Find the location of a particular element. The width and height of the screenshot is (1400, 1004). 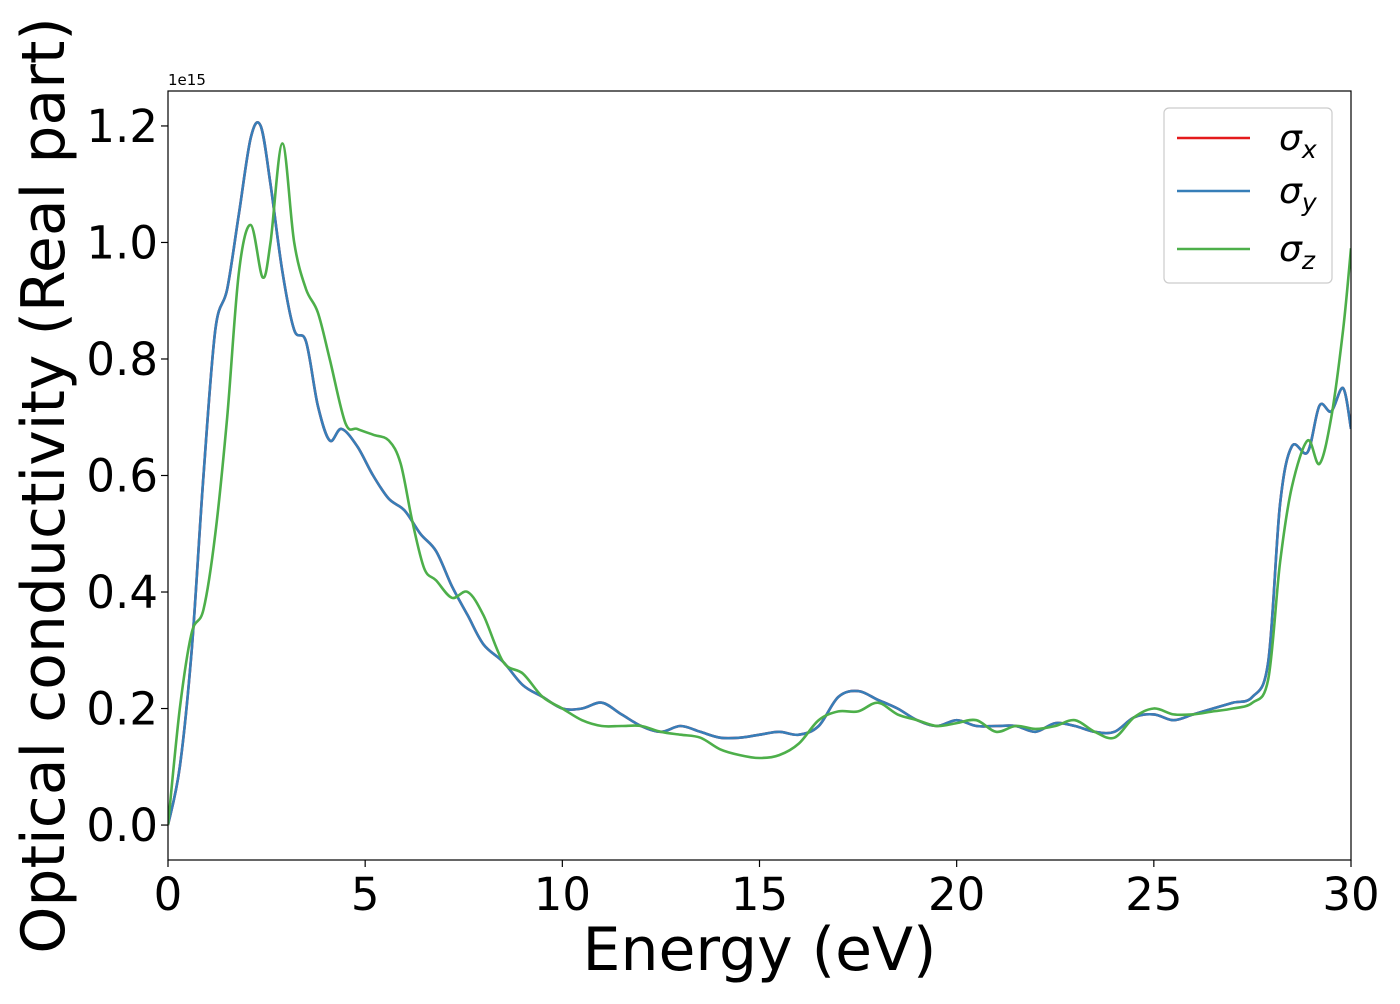

x-tick-label: 25 is located at coordinates (1153, 894).